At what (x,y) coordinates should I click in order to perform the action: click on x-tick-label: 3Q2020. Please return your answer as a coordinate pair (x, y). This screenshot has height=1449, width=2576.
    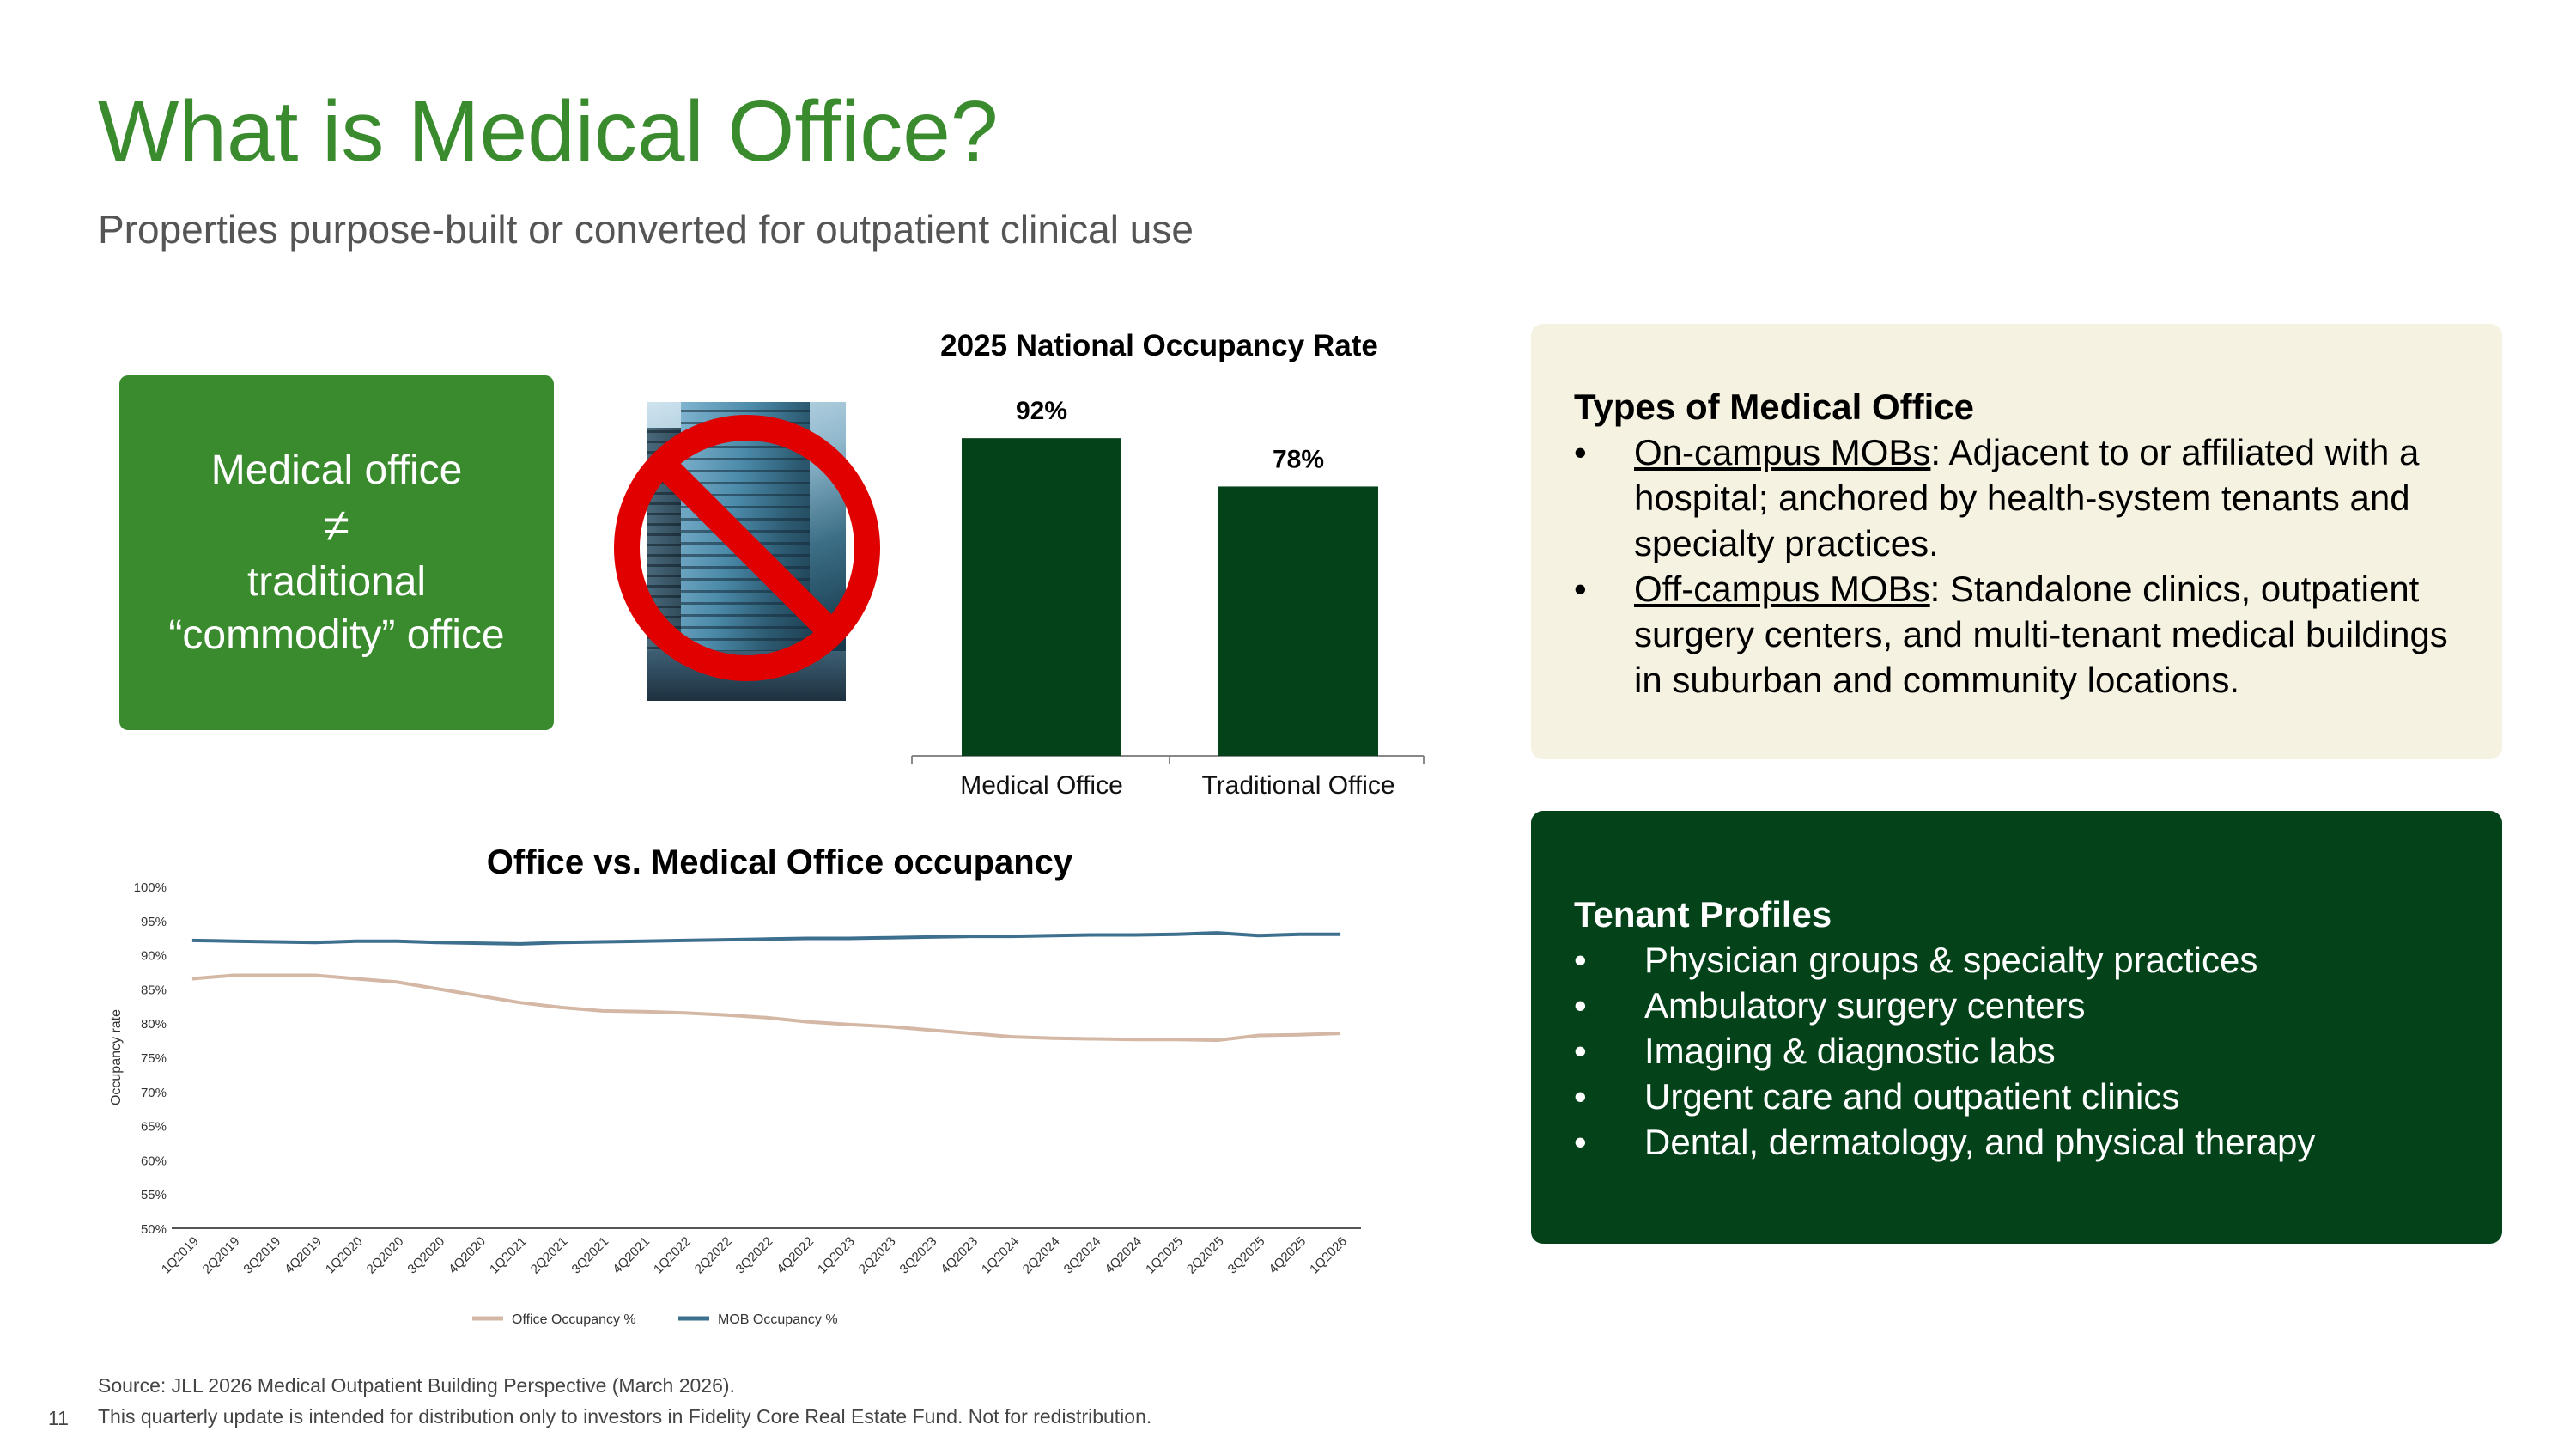
    Looking at the image, I should click on (425, 1255).